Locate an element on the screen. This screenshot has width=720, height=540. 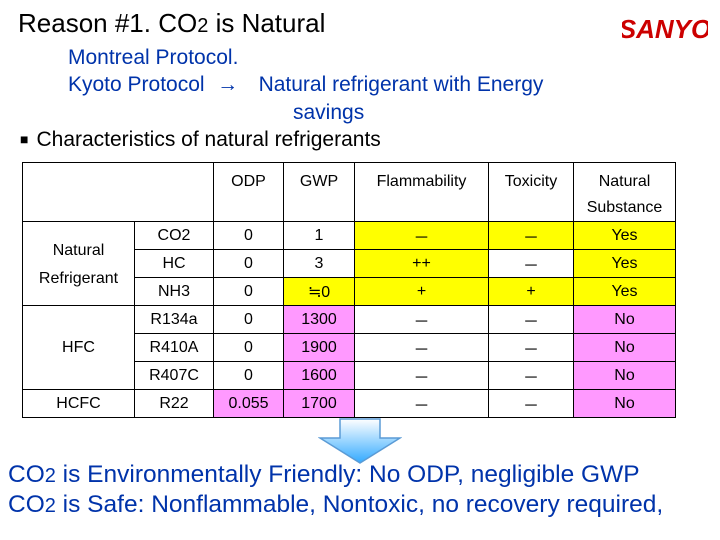
table-row: HFC R134a 0 1300 － － No is located at coordinates (349, 347).